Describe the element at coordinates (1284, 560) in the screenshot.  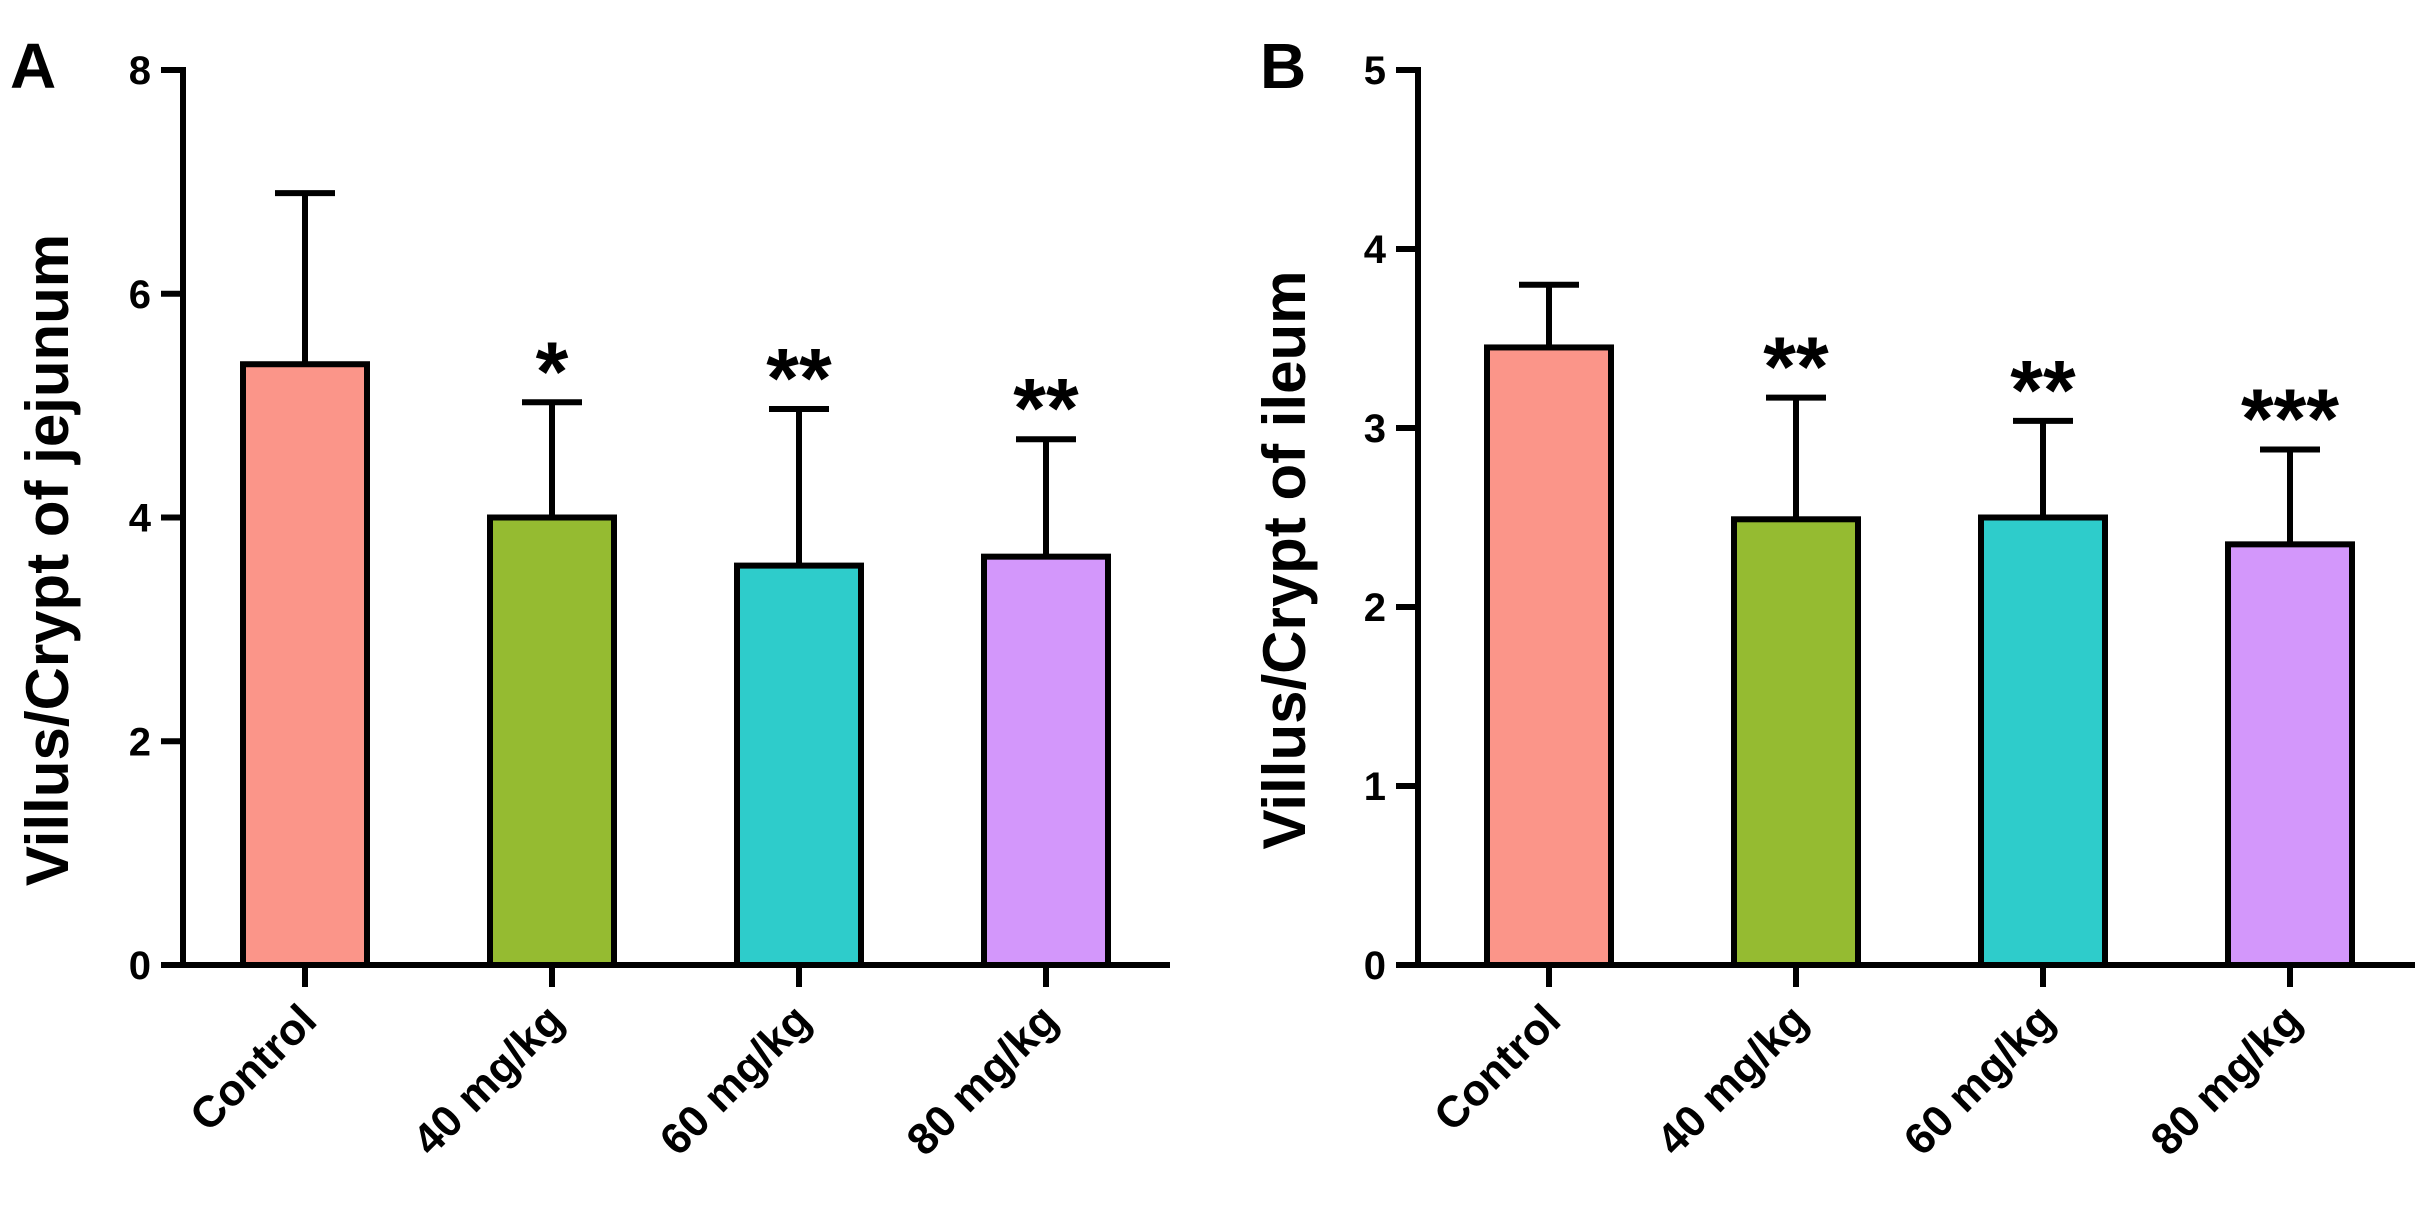
I see `y-axis-label: Villus/Crypt of ileum` at that location.